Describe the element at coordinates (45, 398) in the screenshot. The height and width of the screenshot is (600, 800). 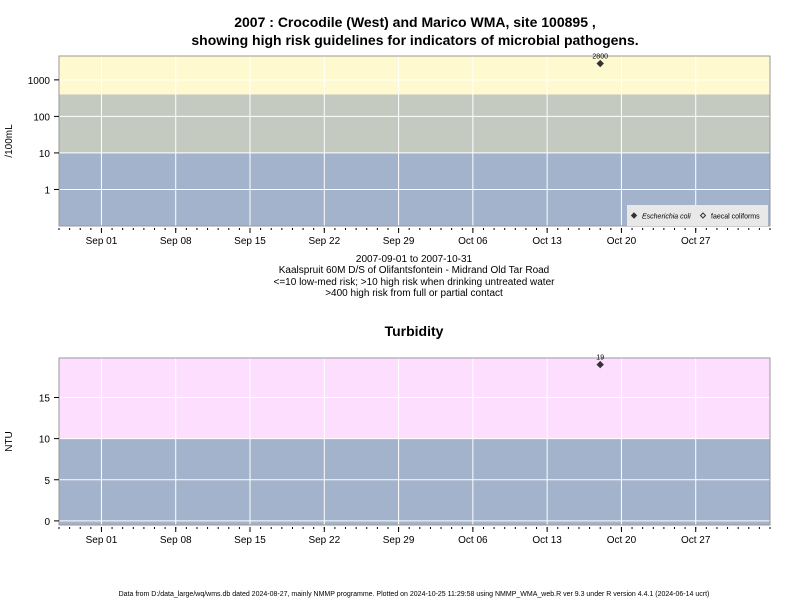
I see `y-tick-label: 15` at that location.